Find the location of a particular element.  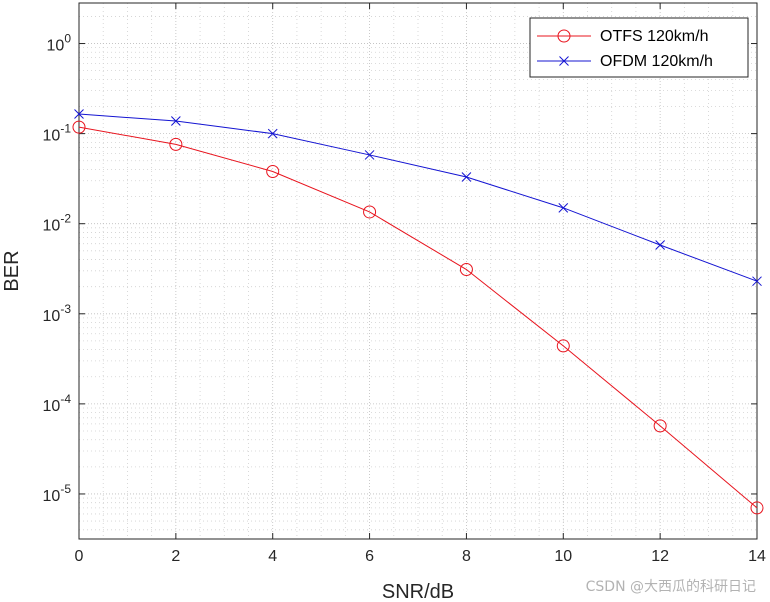

x-tick-label: 0 is located at coordinates (79, 556).